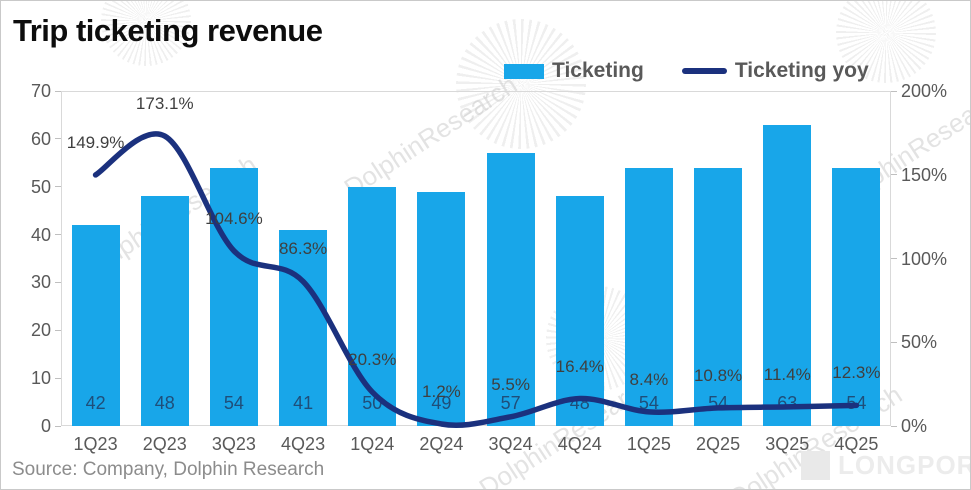 The width and height of the screenshot is (971, 490). What do you see at coordinates (924, 258) in the screenshot?
I see `right-axis-tick-label: 100%` at bounding box center [924, 258].